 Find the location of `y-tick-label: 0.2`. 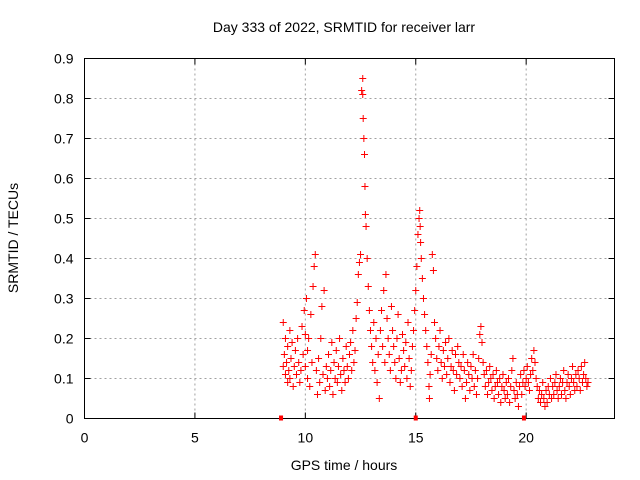

y-tick-label: 0.2 is located at coordinates (64, 339).